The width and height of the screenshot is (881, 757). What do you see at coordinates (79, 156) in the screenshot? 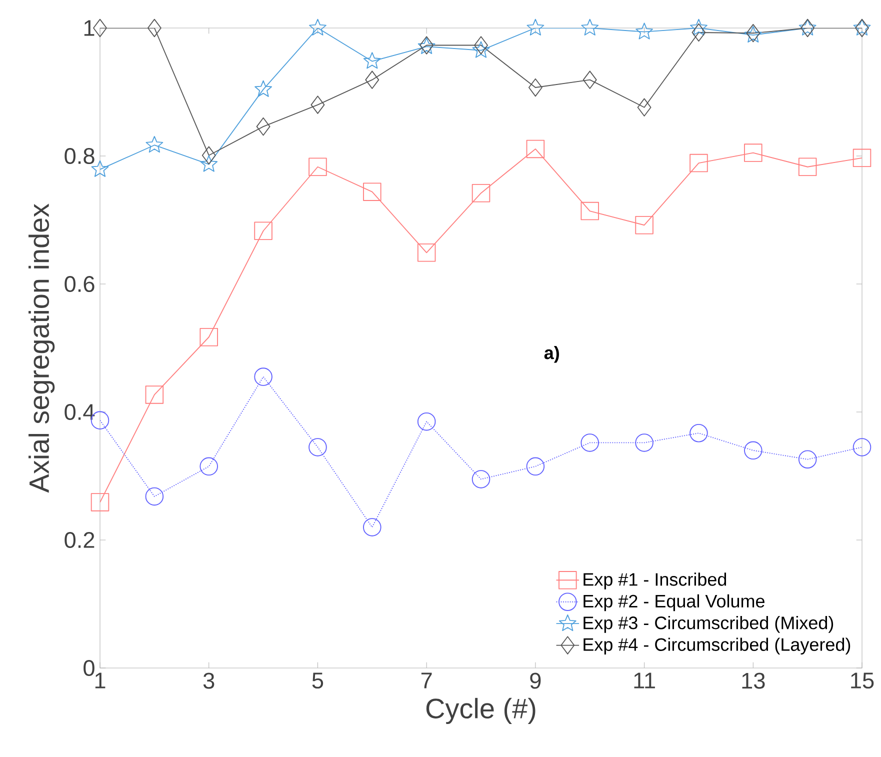
I see `y-tick-label: 0.8` at bounding box center [79, 156].